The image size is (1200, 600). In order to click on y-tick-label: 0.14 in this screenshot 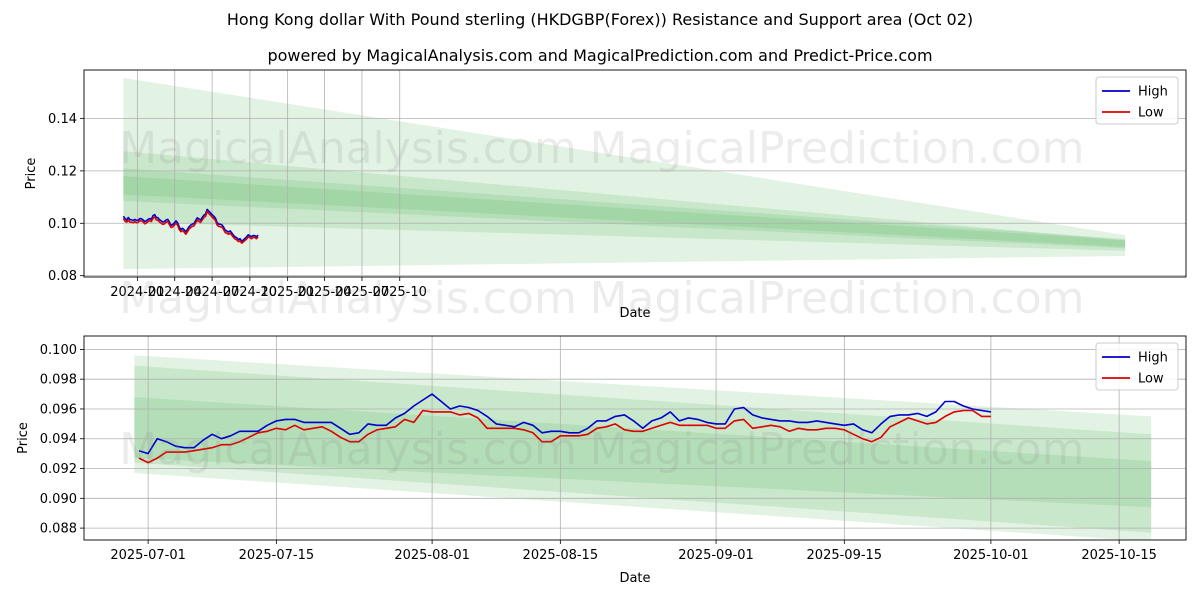, I will do `click(62, 119)`.